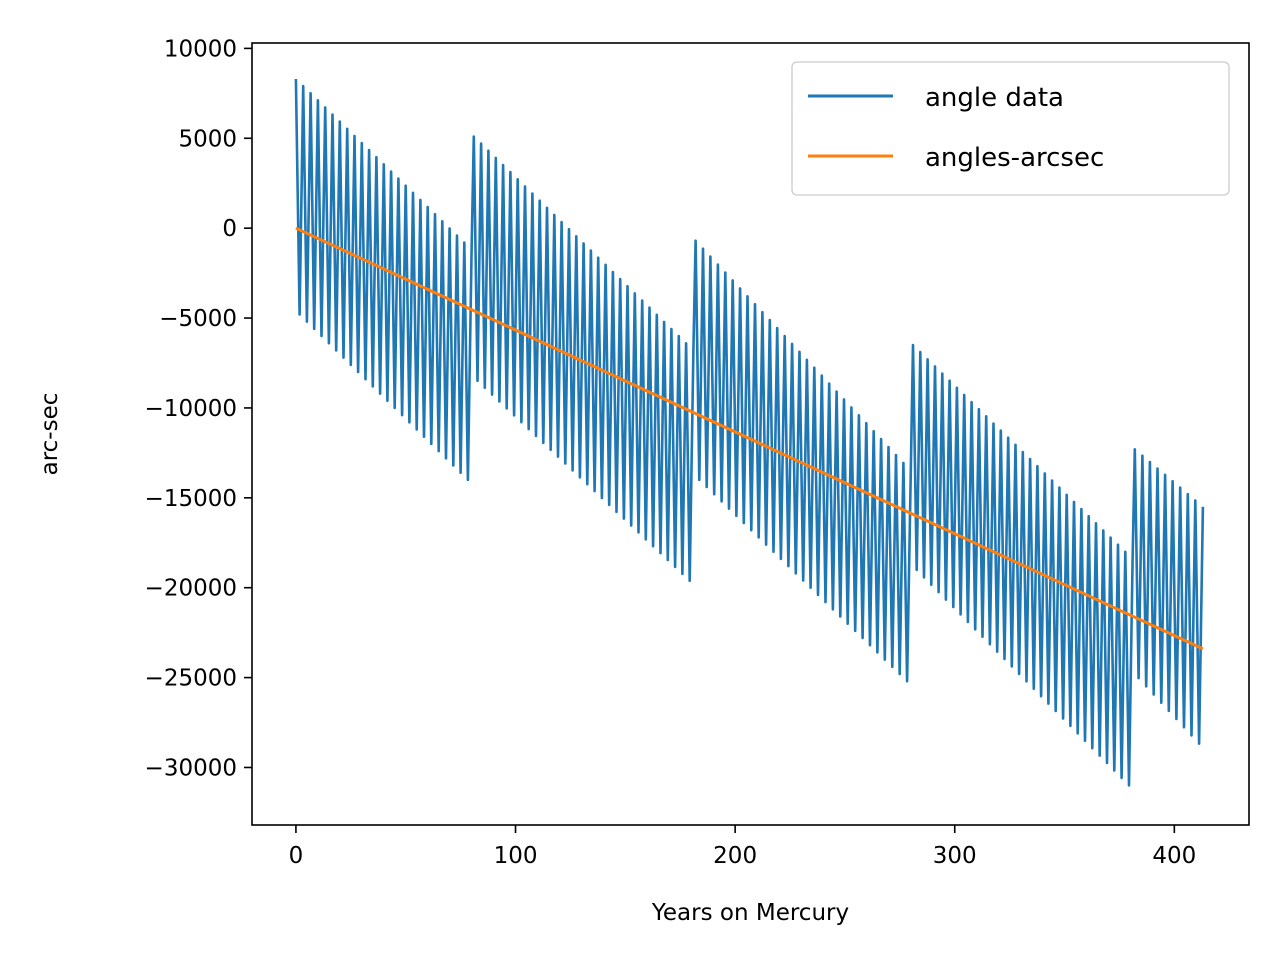 The width and height of the screenshot is (1280, 960). I want to click on y-tick-label: −25000, so click(191, 679).